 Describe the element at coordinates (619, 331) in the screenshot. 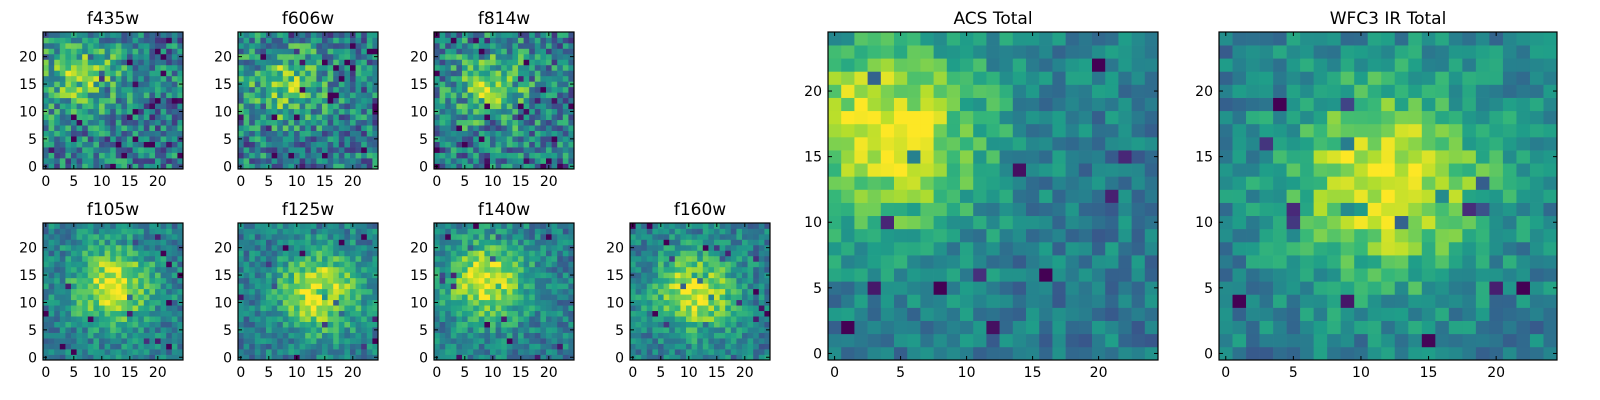

I see `y-tick-label: 5` at that location.